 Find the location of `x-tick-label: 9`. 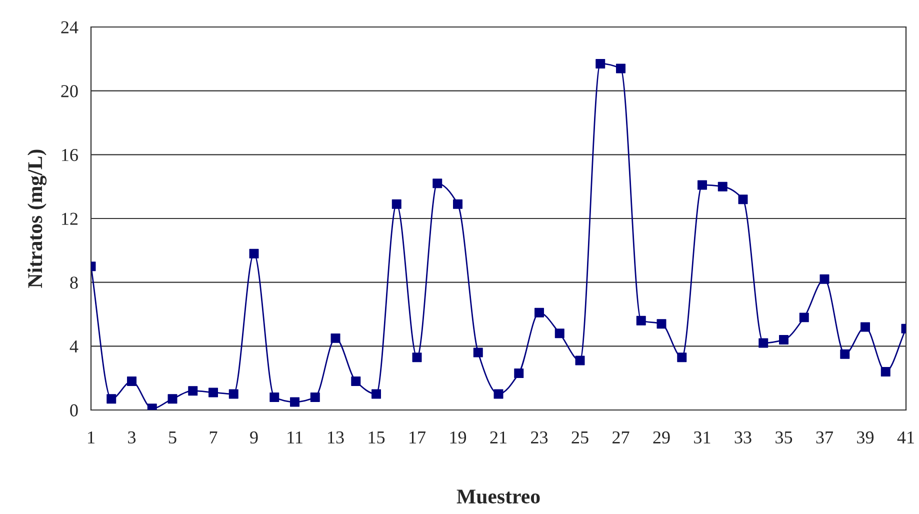

x-tick-label: 9 is located at coordinates (254, 437).